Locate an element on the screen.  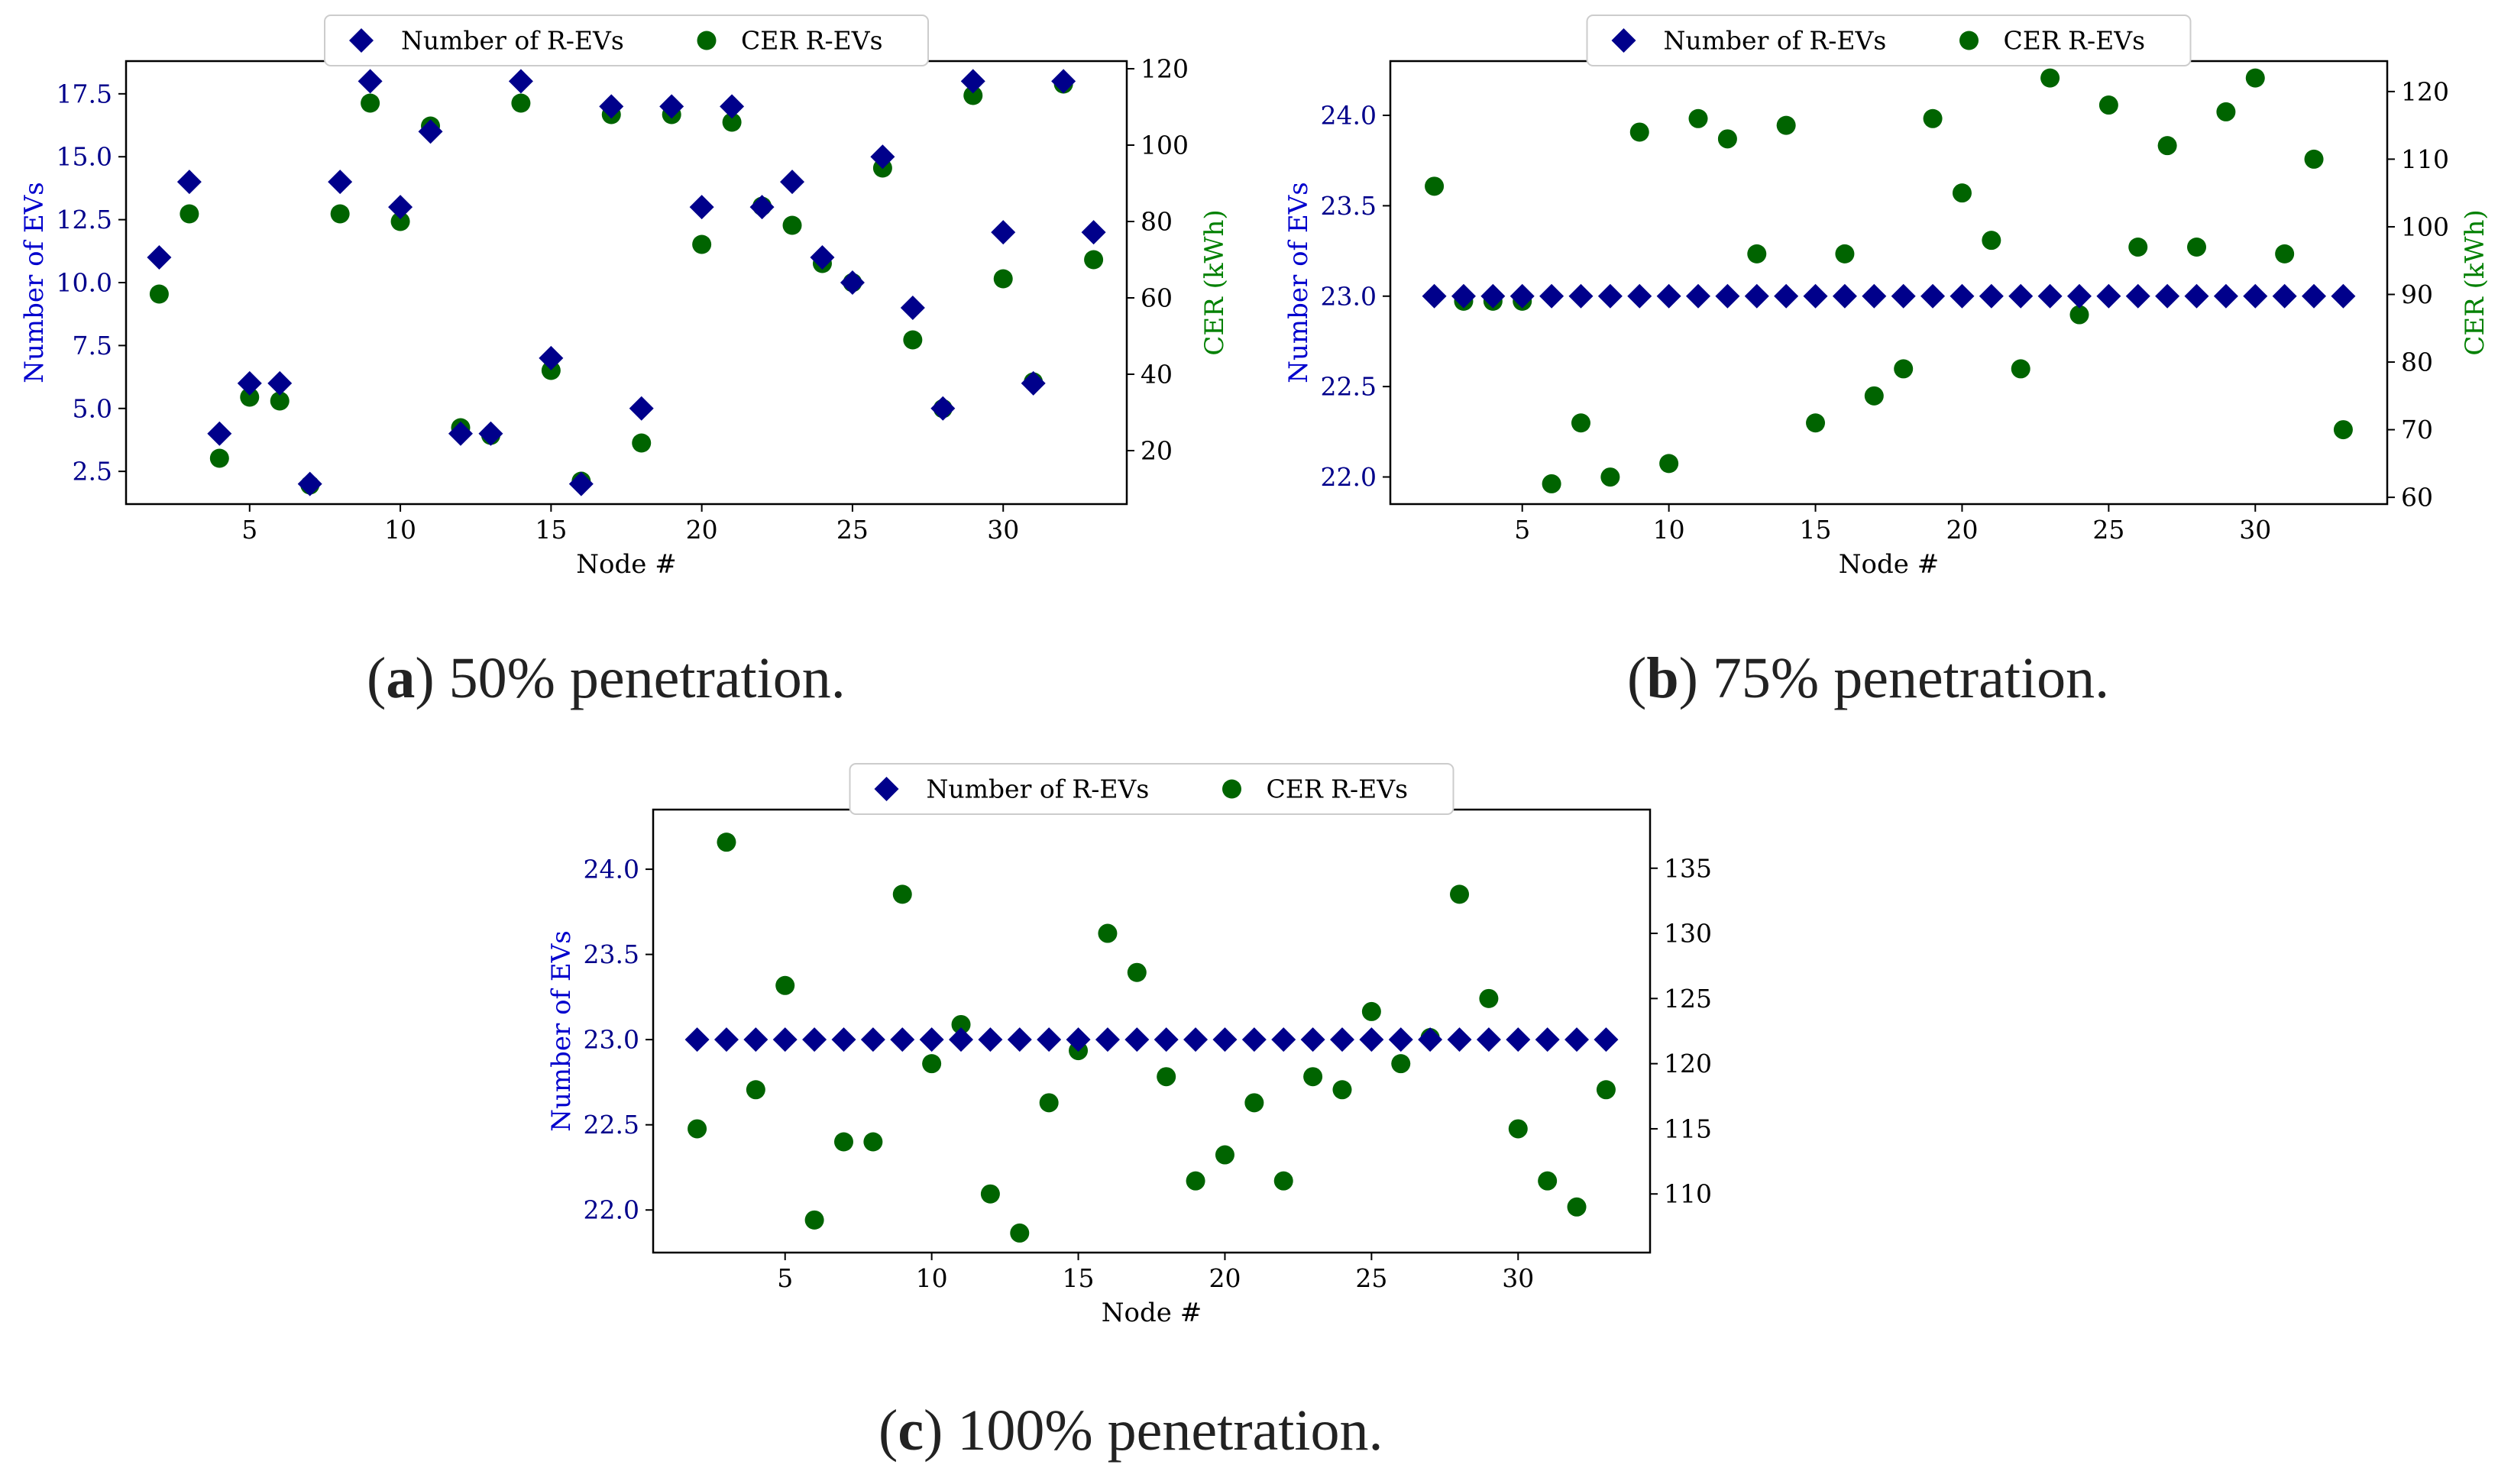
caption-b: (b) 75% penetration. is located at coordinates (1868, 678).